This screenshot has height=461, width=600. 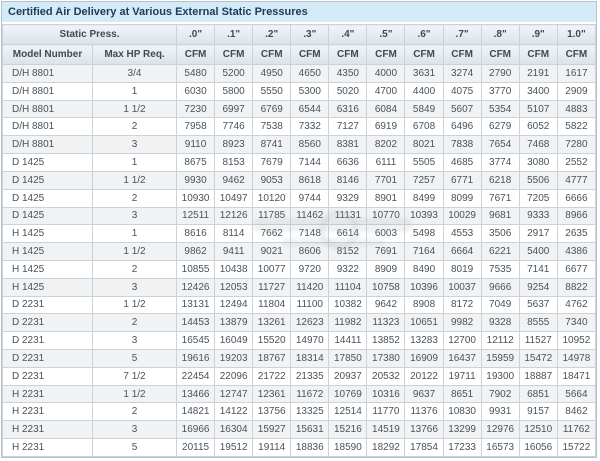 I want to click on cfm-cell: 2552, so click(x=576, y=162).